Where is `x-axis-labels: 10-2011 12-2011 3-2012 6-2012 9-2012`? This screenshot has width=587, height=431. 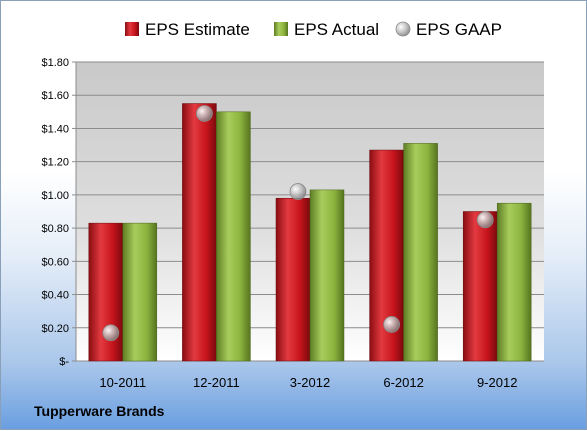
x-axis-labels: 10-2011 12-2011 3-2012 6-2012 9-2012 is located at coordinates (308, 382).